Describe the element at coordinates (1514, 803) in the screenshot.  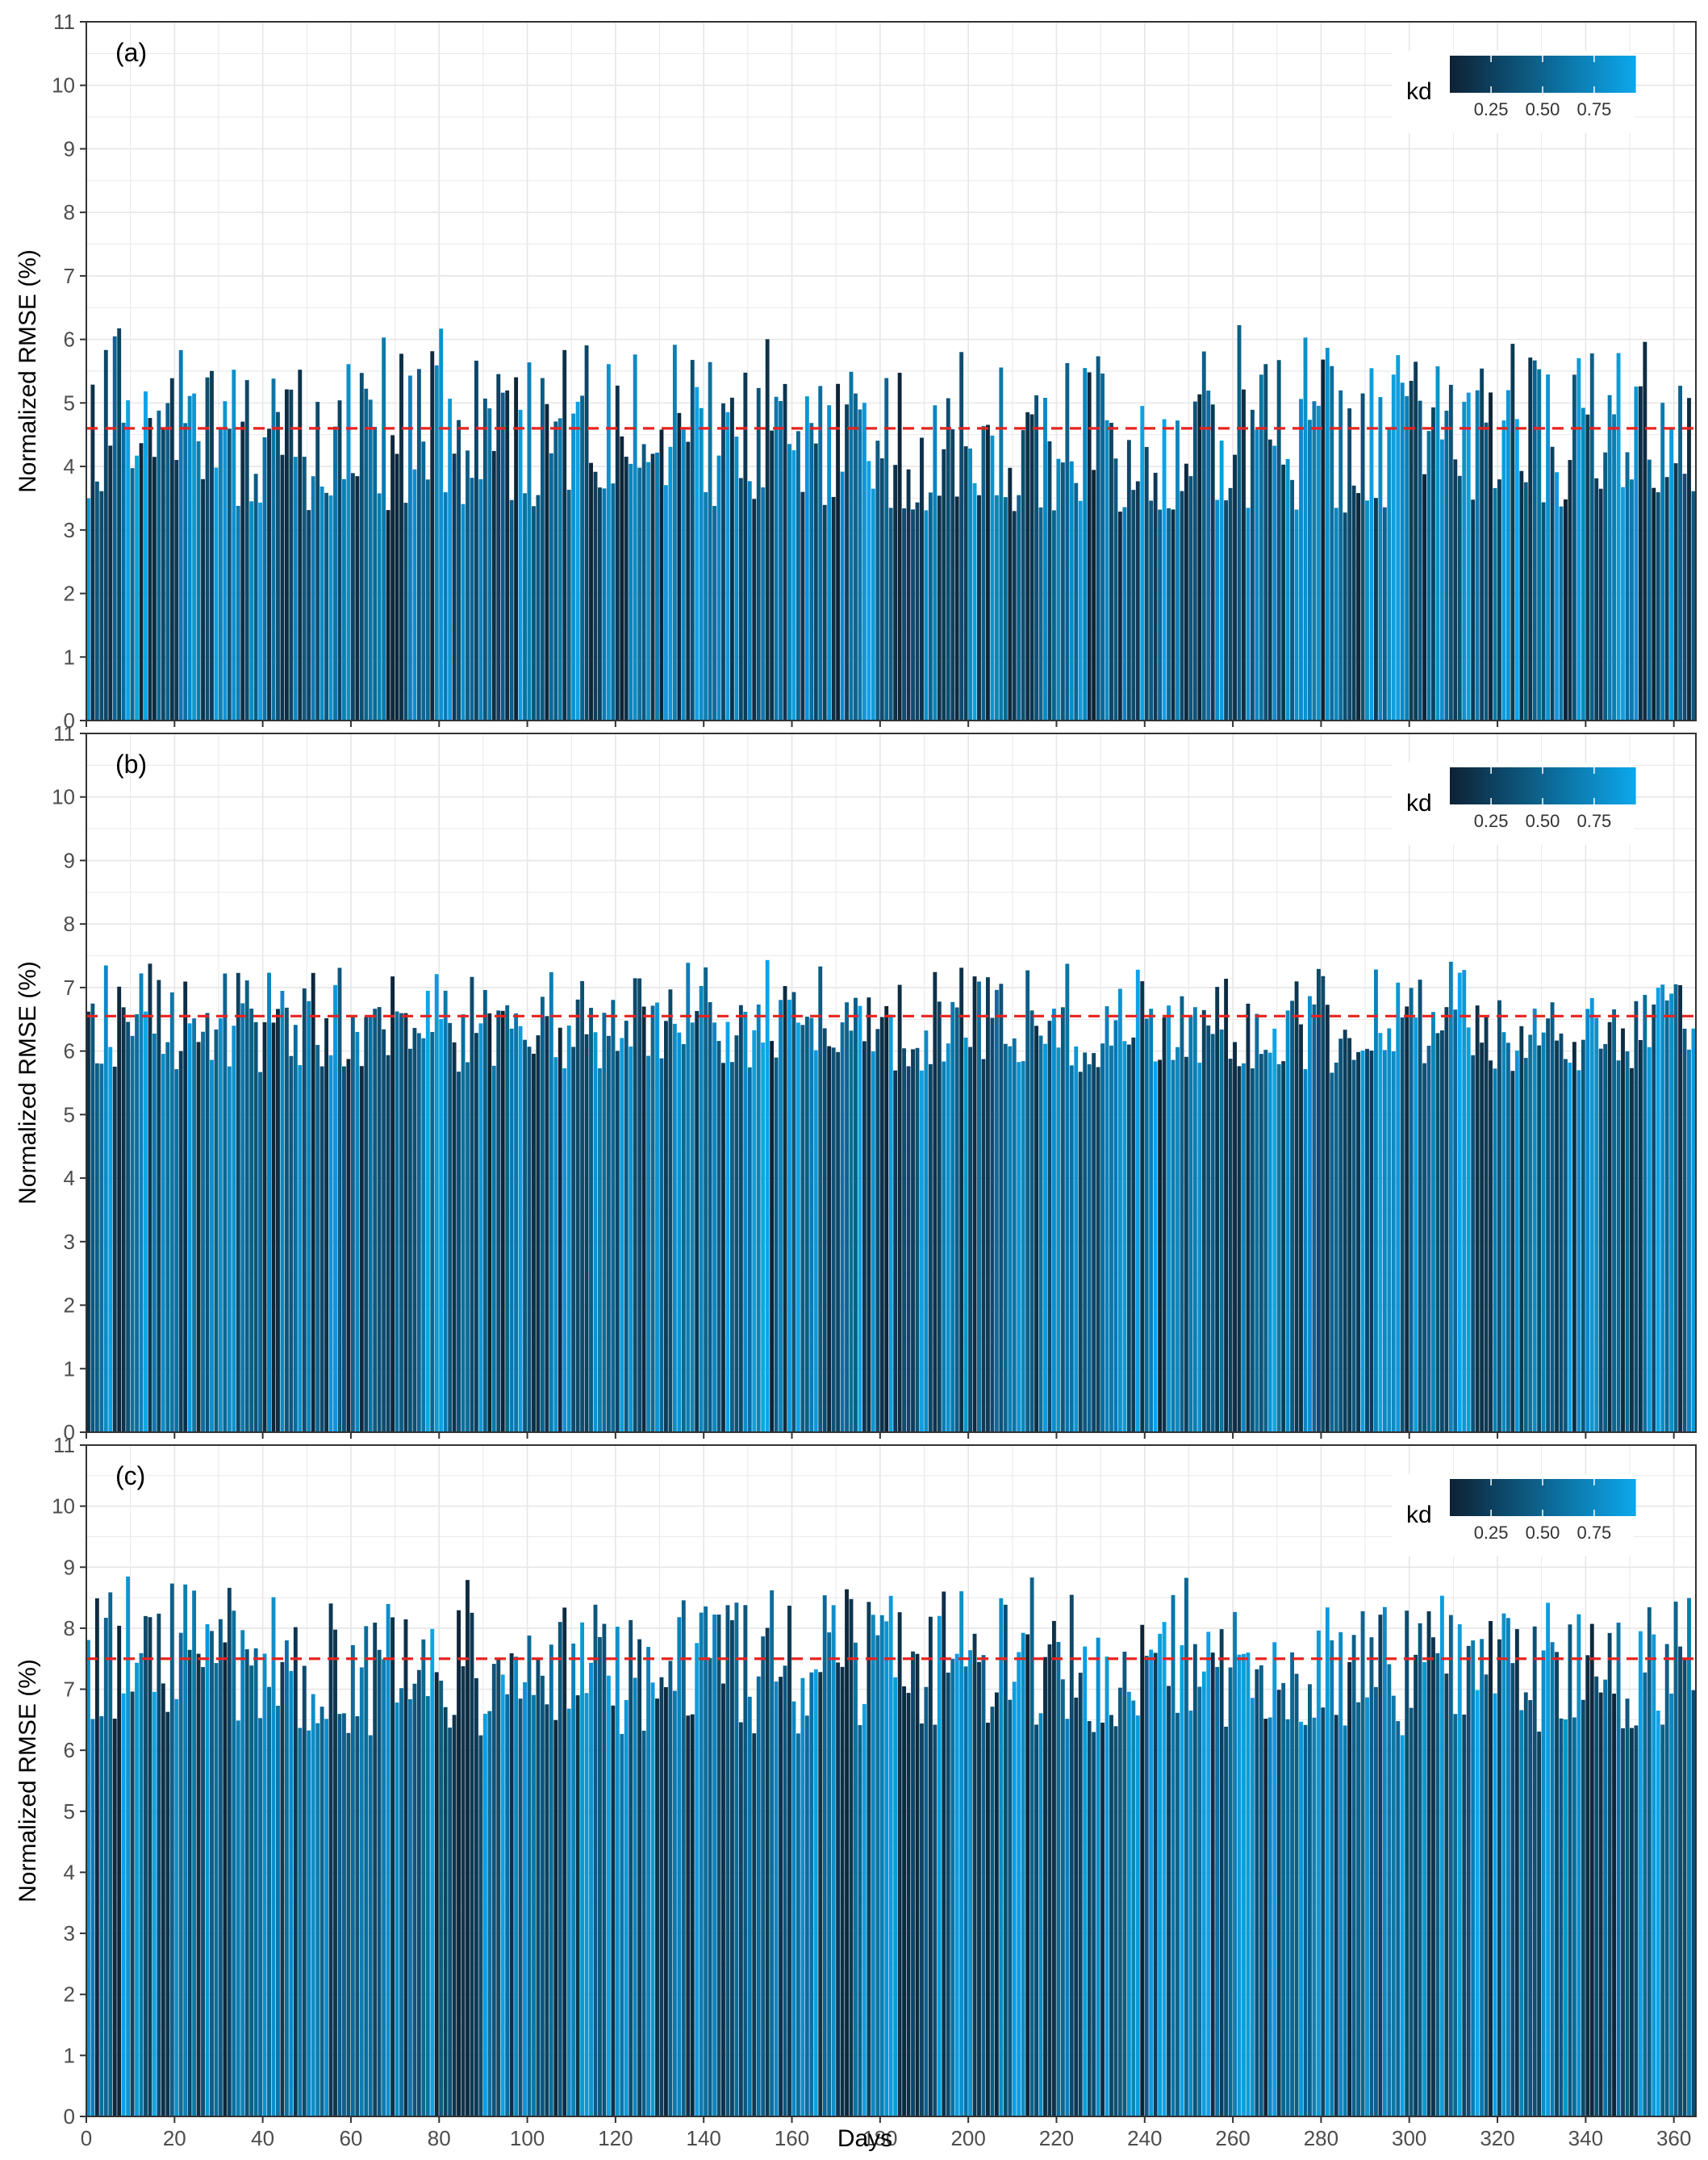
I see `legend: kd 0.25 0.50 0.75` at that location.